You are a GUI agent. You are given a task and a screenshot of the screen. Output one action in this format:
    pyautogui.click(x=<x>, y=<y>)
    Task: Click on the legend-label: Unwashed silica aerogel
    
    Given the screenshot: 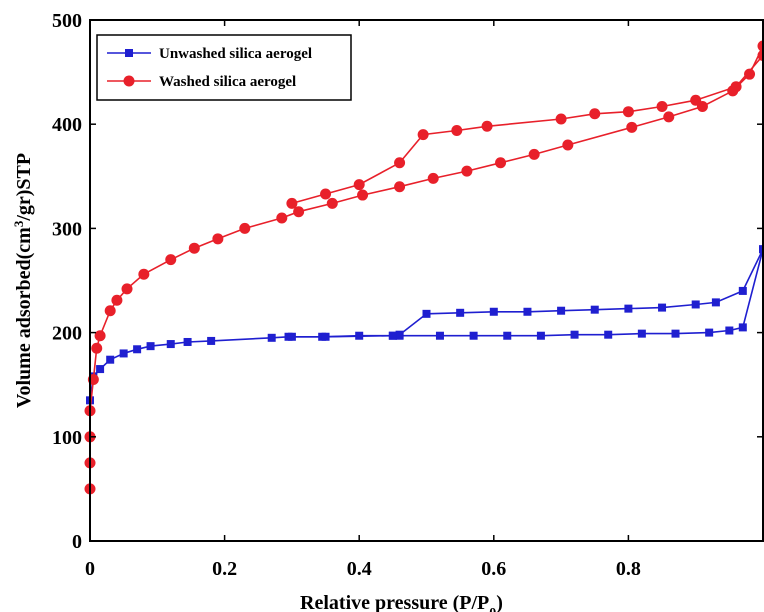 What is the action you would take?
    pyautogui.click(x=235, y=54)
    